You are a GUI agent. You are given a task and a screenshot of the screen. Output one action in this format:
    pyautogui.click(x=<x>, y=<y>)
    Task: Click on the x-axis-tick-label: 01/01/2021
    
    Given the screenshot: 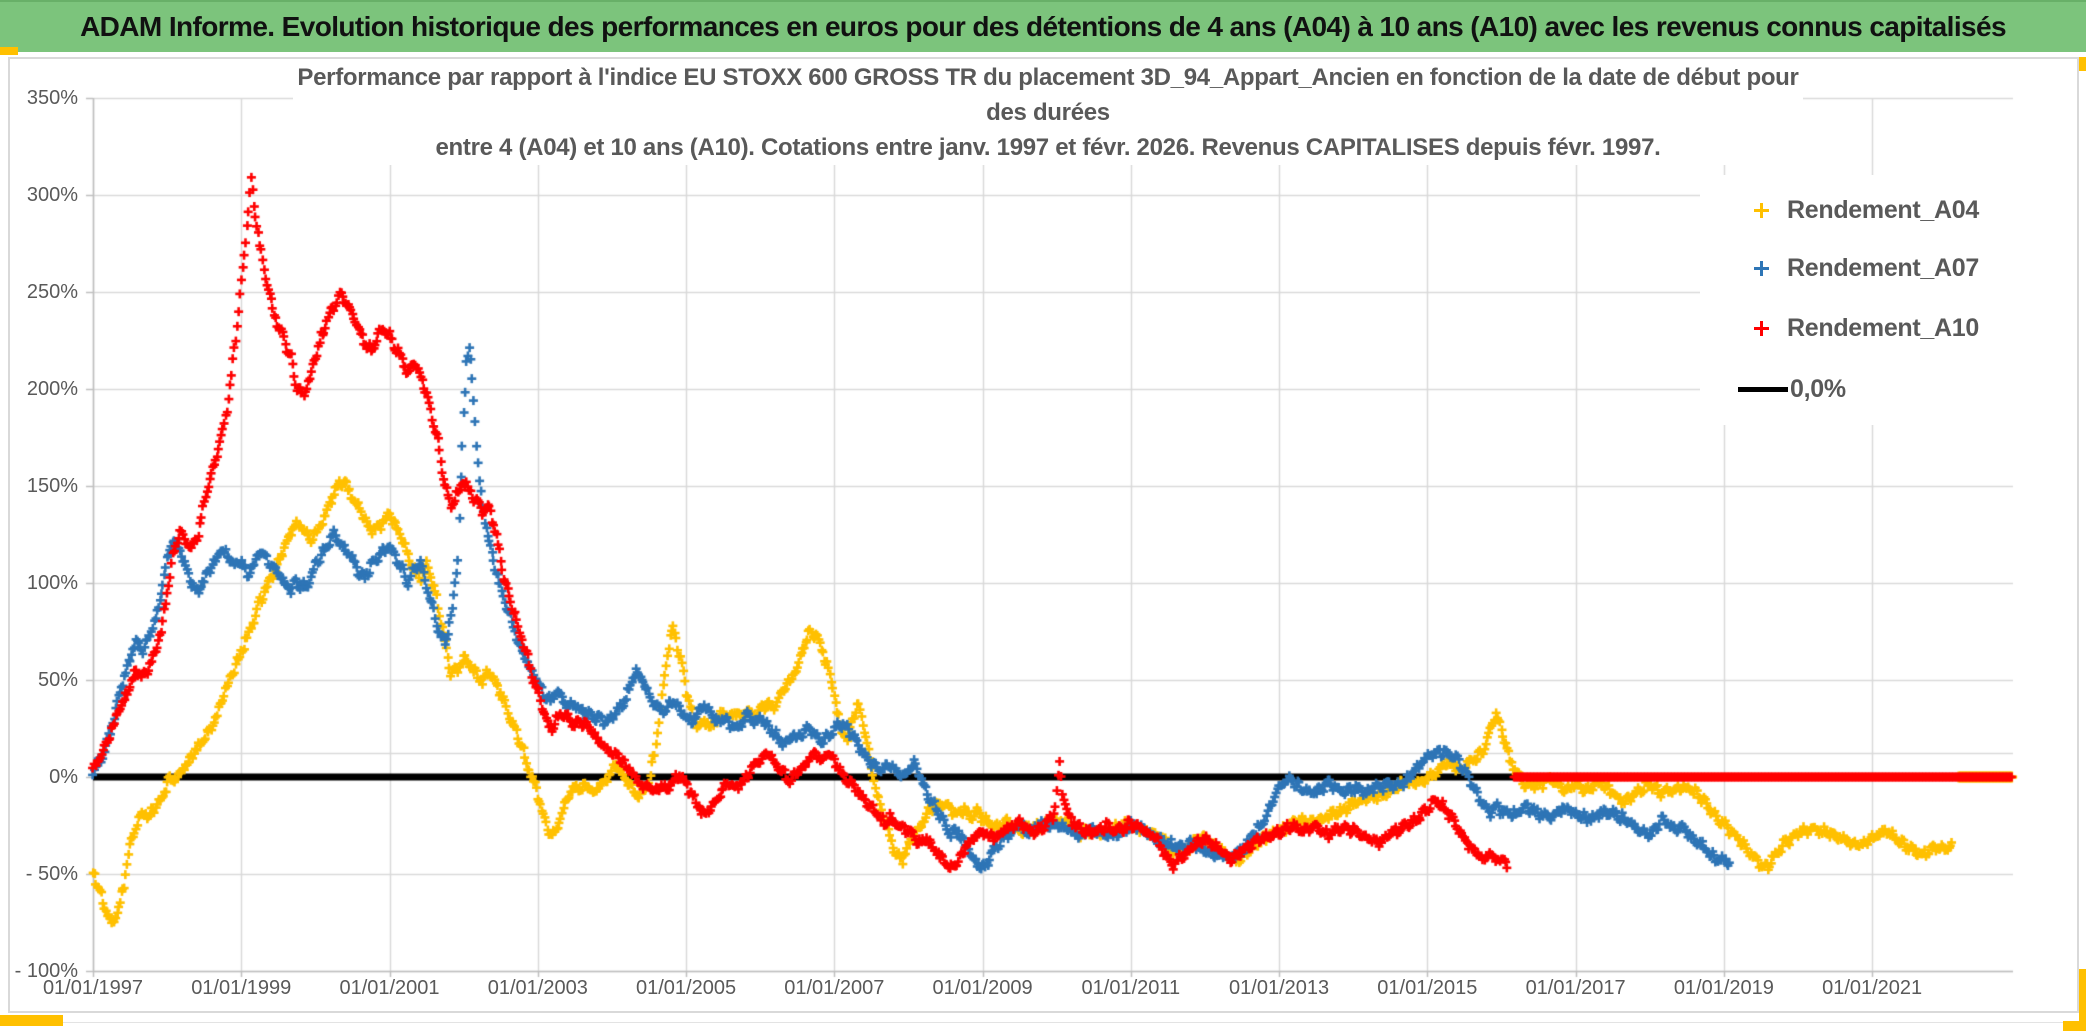 What is the action you would take?
    pyautogui.click(x=1872, y=988)
    